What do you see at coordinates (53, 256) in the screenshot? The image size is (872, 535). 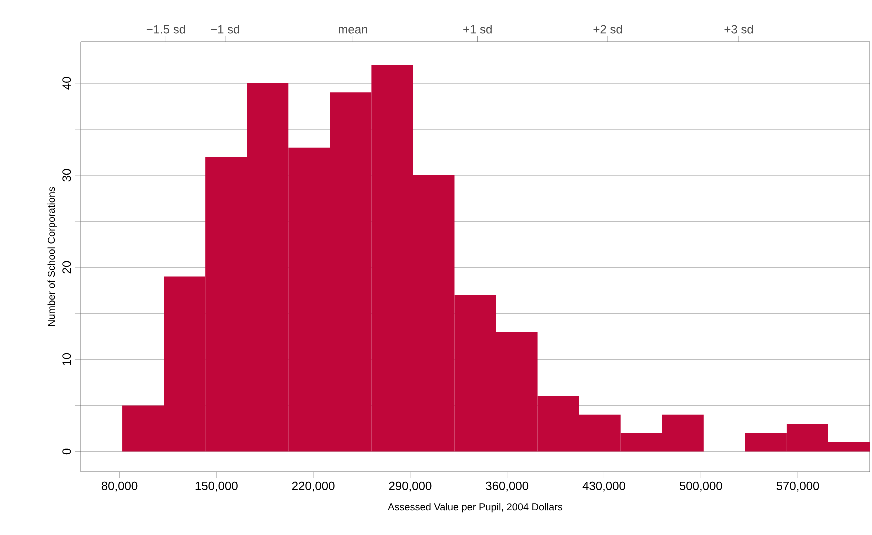 I see `y-axis-title: Number of School Corporations` at bounding box center [53, 256].